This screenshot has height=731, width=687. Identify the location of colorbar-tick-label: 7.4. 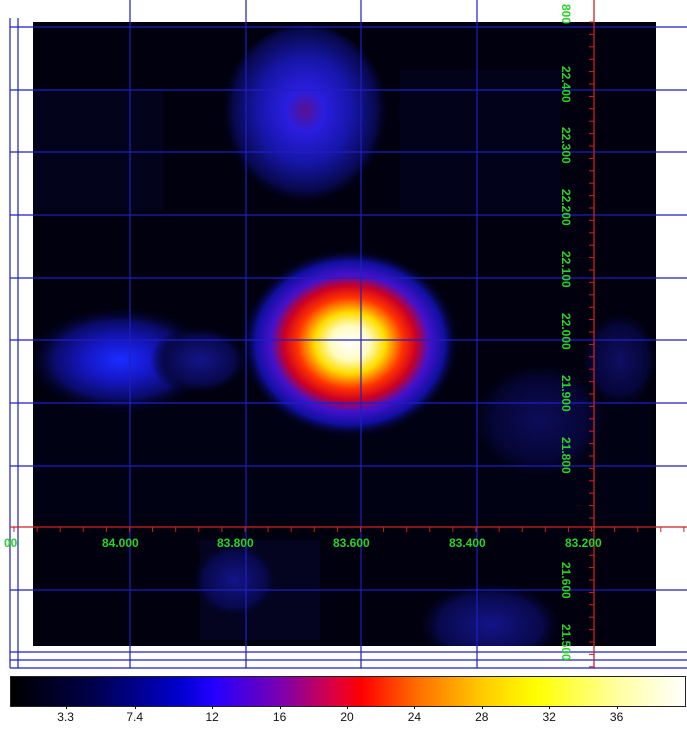
(135, 717).